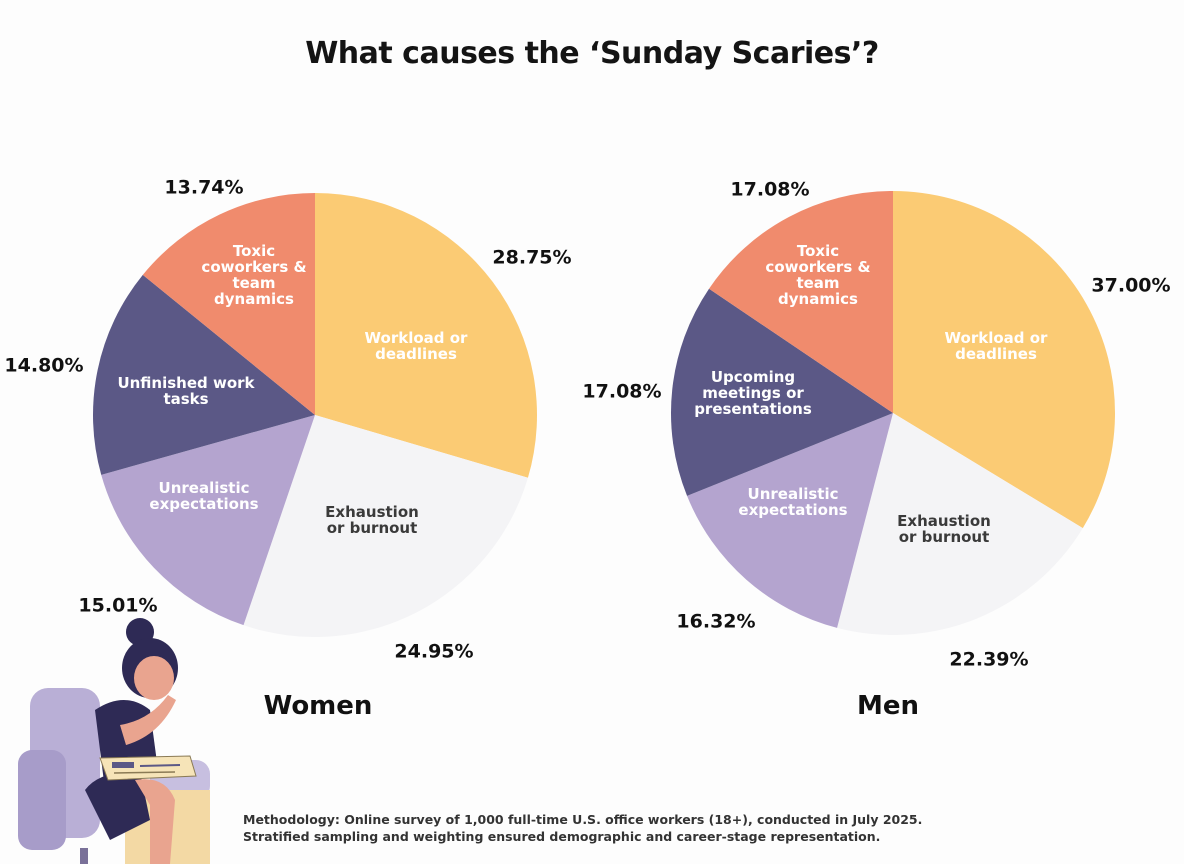 This screenshot has height=864, width=1184. What do you see at coordinates (42, 800) in the screenshot?
I see `armchair-arm-left` at bounding box center [42, 800].